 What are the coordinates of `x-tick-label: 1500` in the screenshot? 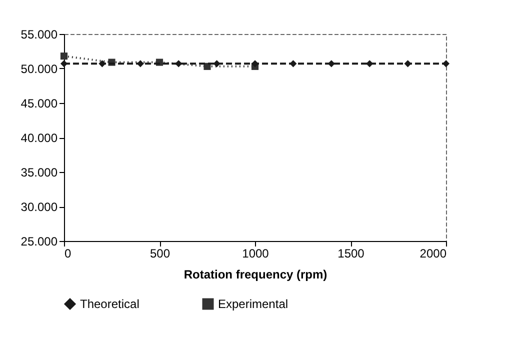 It's located at (351, 253).